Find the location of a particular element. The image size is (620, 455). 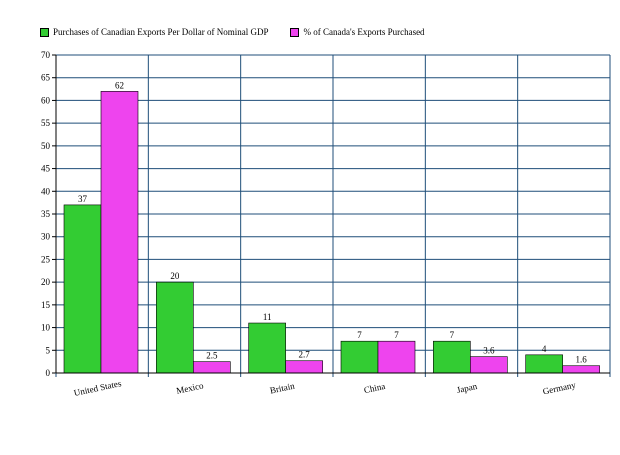

bar-2-united-states is located at coordinates (119, 232).